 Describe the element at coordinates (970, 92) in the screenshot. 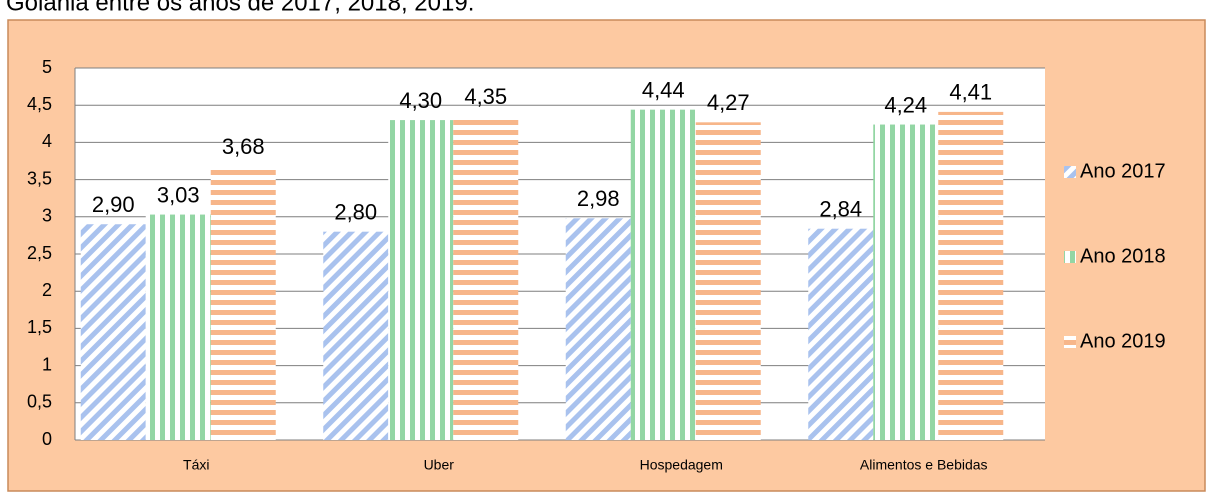

I see `data-label: 4,41` at that location.